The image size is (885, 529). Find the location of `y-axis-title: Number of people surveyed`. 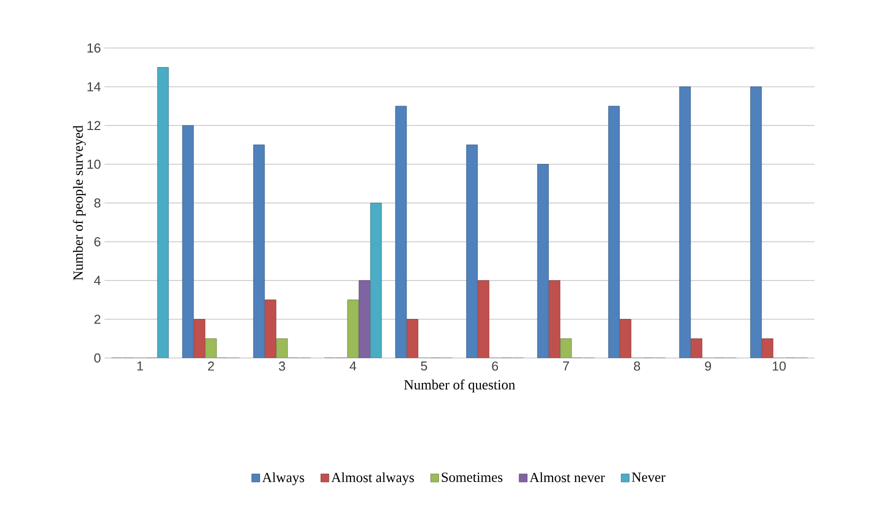

y-axis-title: Number of people surveyed is located at coordinates (79, 202).